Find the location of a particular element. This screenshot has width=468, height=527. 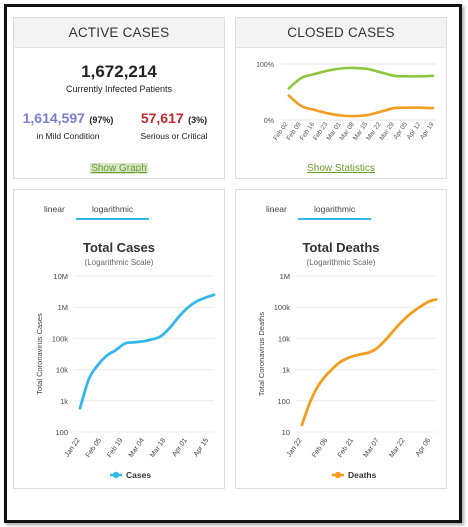

closed-cases-header: CLOSED CASES is located at coordinates (341, 33).